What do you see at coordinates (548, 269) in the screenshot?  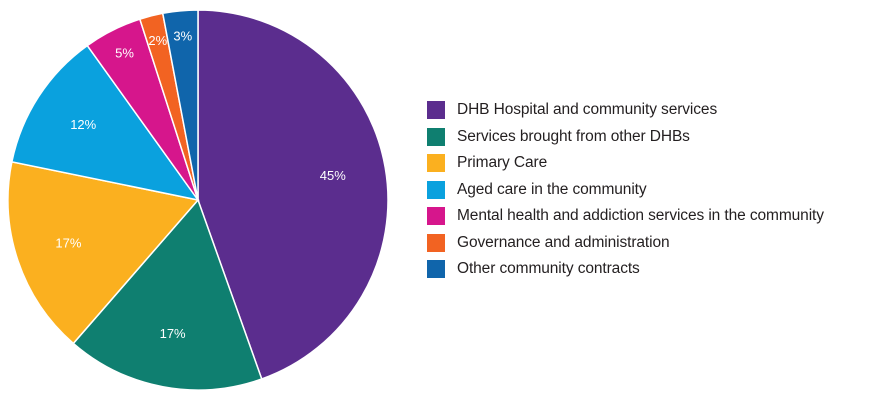 I see `legend-label: Other community contracts` at bounding box center [548, 269].